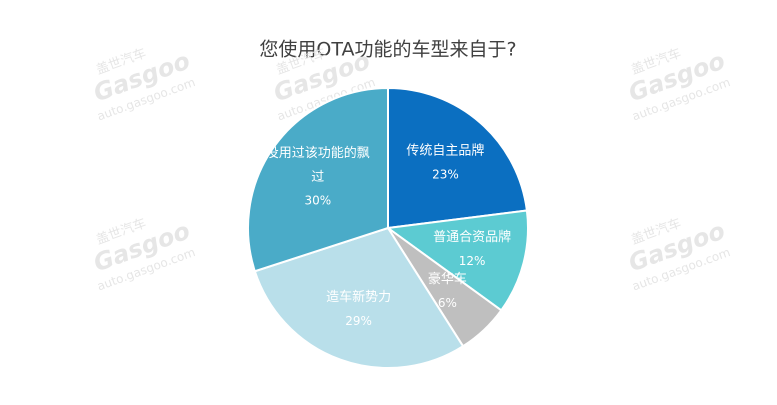  I want to click on value-label: 29%, so click(358, 321).